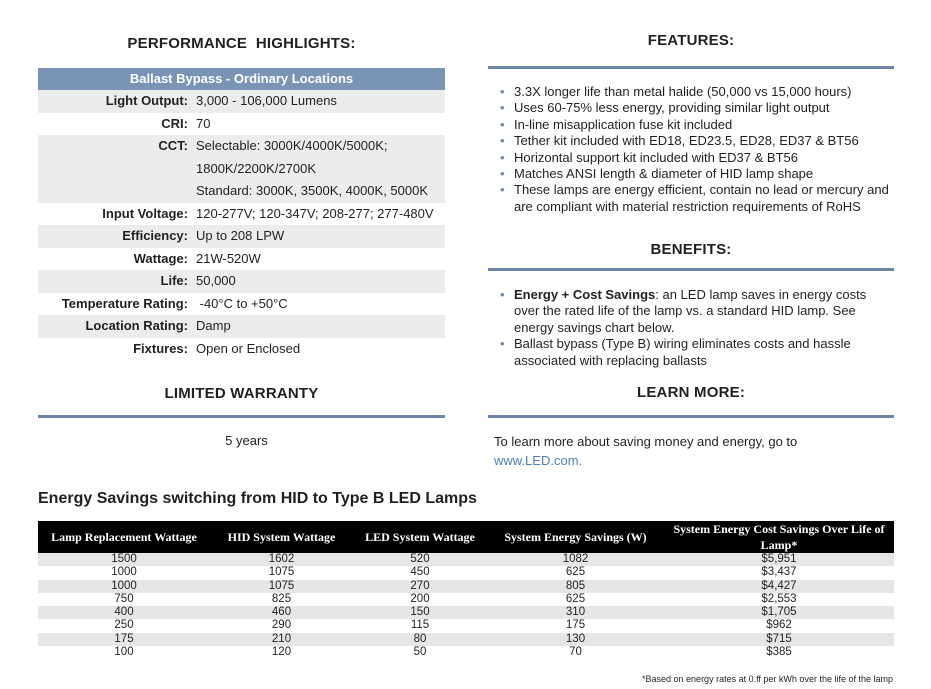  Describe the element at coordinates (124, 560) in the screenshot. I see `energy-table-cell: 1500` at that location.